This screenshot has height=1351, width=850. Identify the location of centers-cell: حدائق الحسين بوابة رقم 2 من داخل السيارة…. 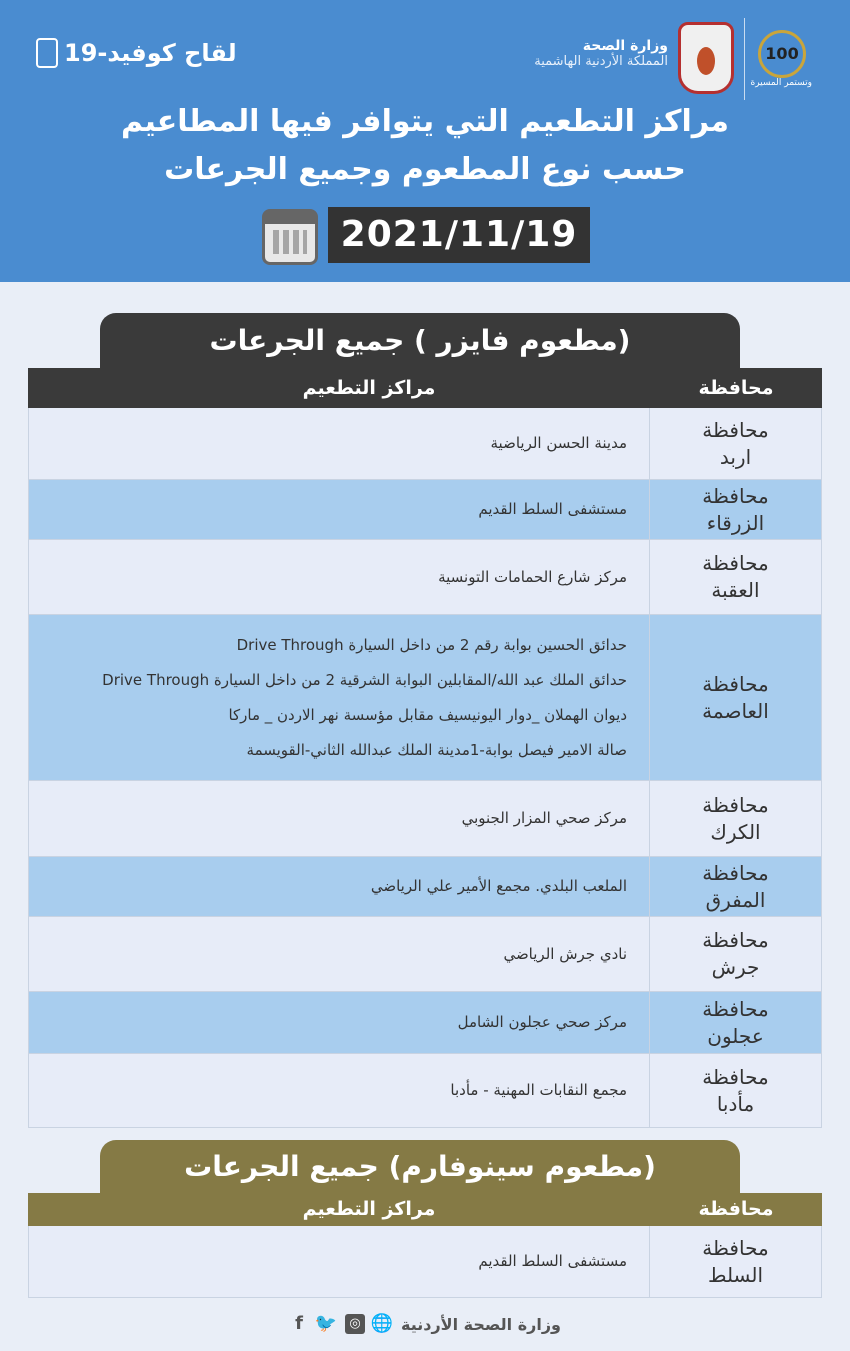
(339, 697).